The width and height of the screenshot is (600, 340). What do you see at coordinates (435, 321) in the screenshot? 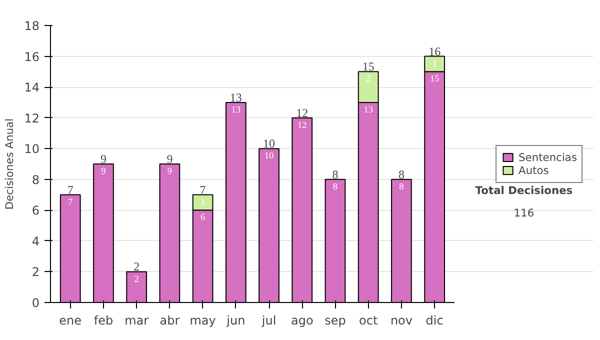
I see `x-tick-label: dic` at bounding box center [435, 321].